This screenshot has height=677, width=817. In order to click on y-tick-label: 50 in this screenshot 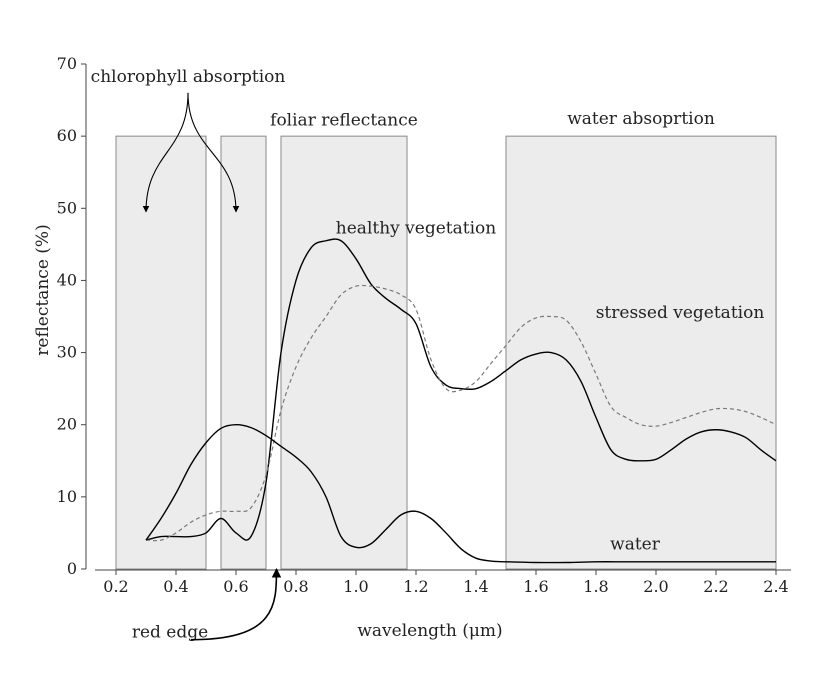, I will do `click(67, 207)`.